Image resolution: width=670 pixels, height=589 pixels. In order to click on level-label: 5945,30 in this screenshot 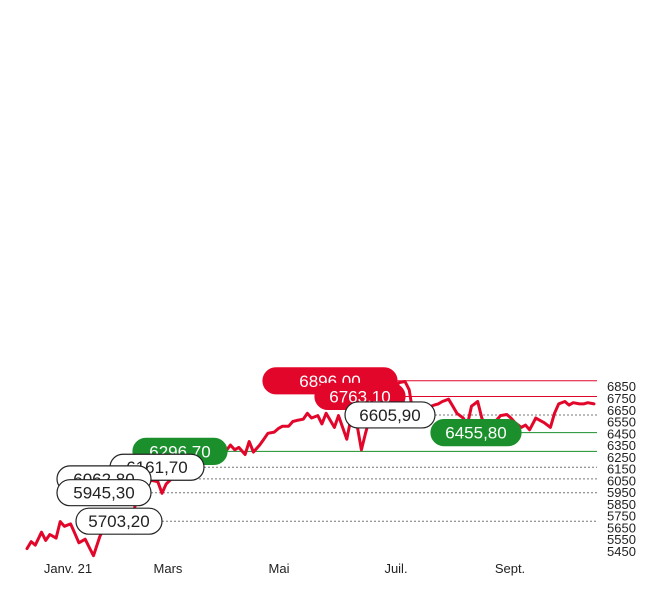, I will do `click(103, 493)`.